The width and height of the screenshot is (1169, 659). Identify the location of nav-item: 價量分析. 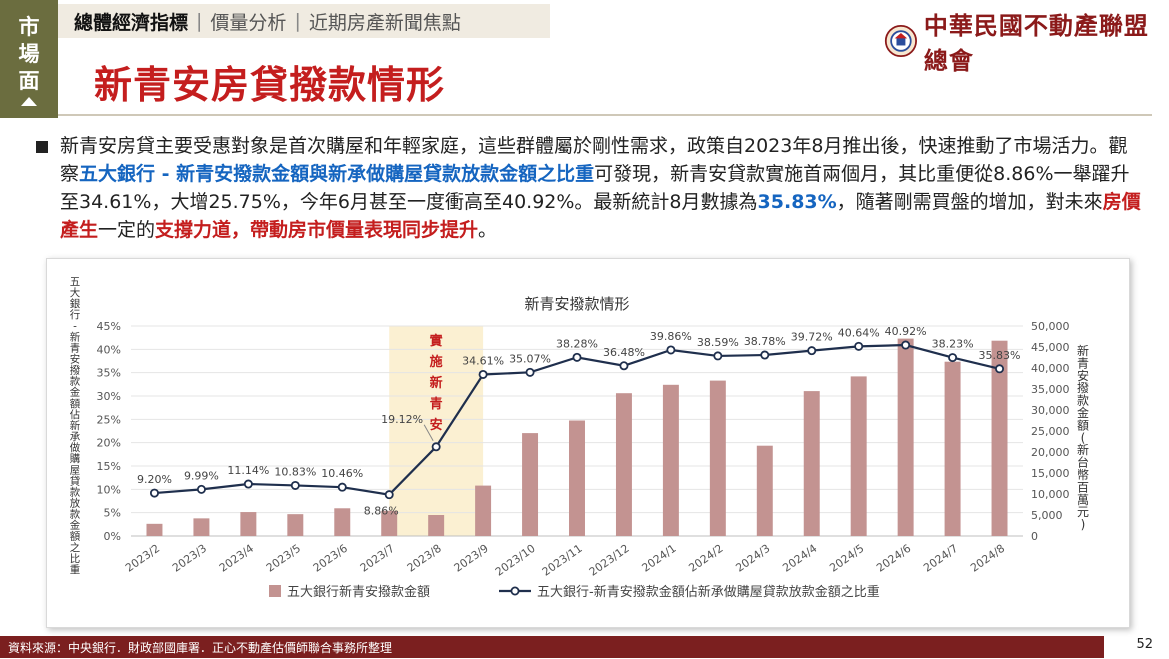
(248, 22).